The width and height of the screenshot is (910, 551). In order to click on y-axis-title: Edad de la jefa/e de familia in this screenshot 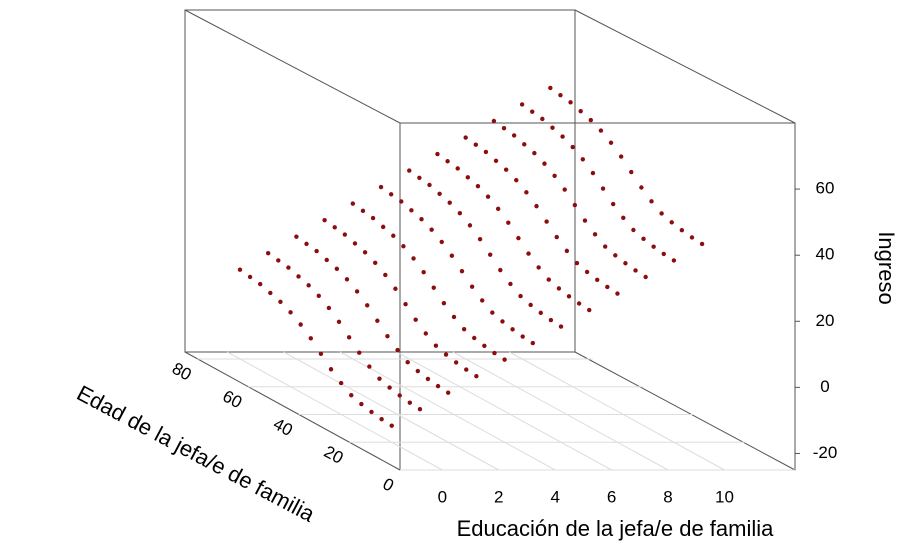, I will do `click(196, 453)`.